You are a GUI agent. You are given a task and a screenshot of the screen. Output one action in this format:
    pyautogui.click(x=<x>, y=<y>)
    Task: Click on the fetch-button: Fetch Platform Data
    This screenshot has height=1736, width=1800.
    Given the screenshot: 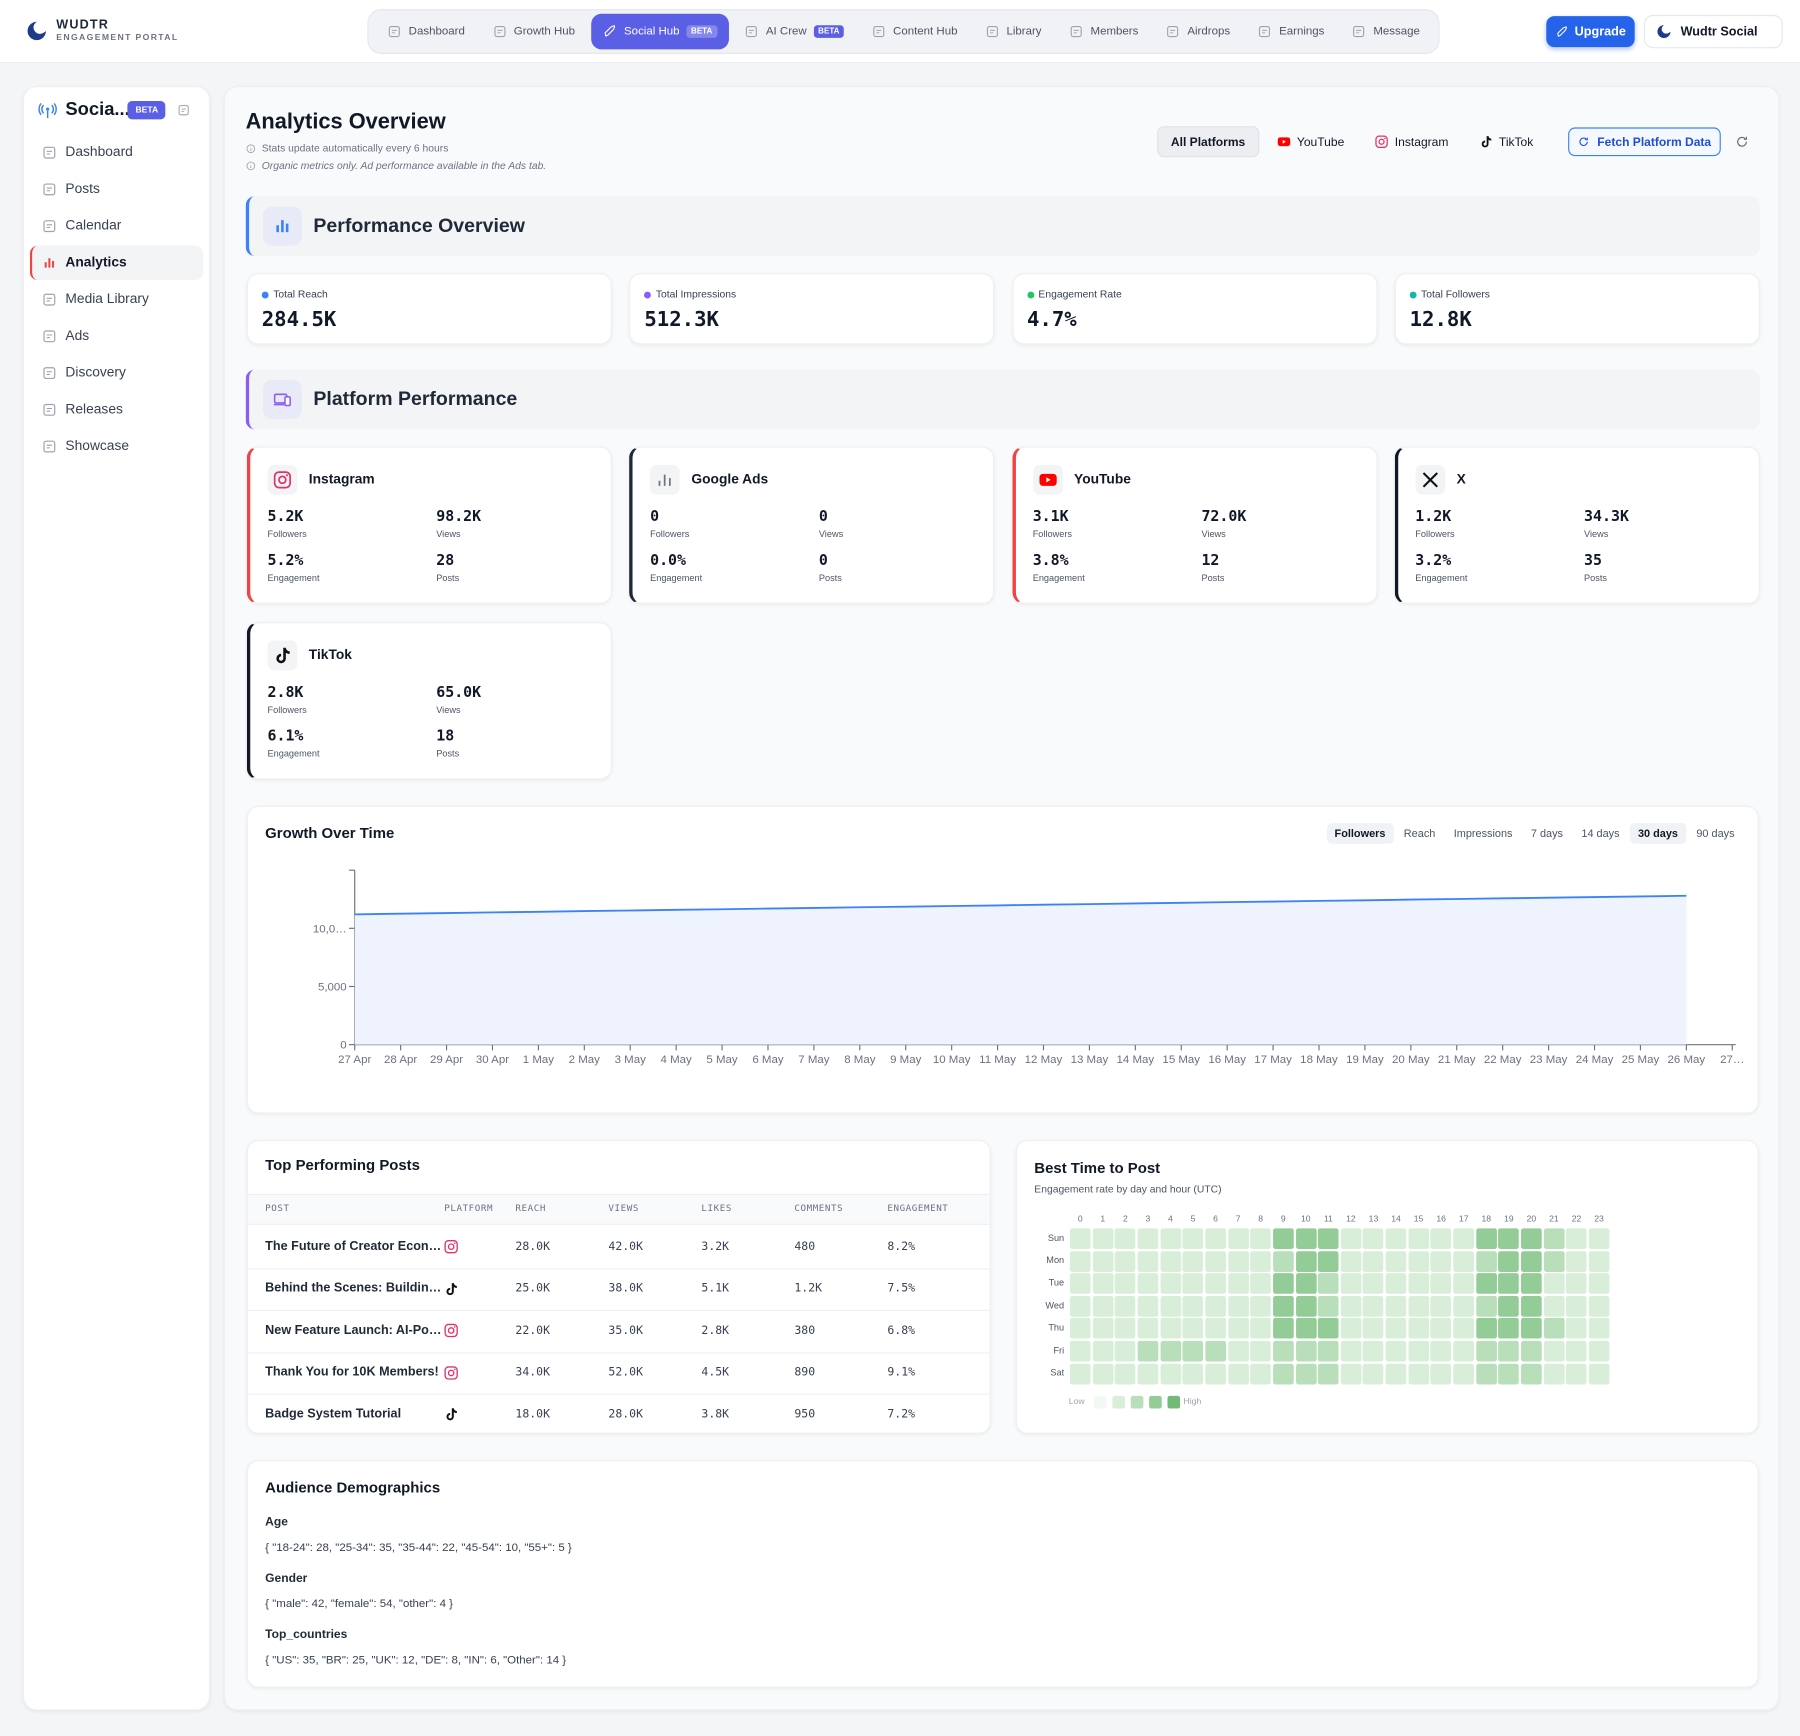 What is the action you would take?
    pyautogui.click(x=1644, y=142)
    